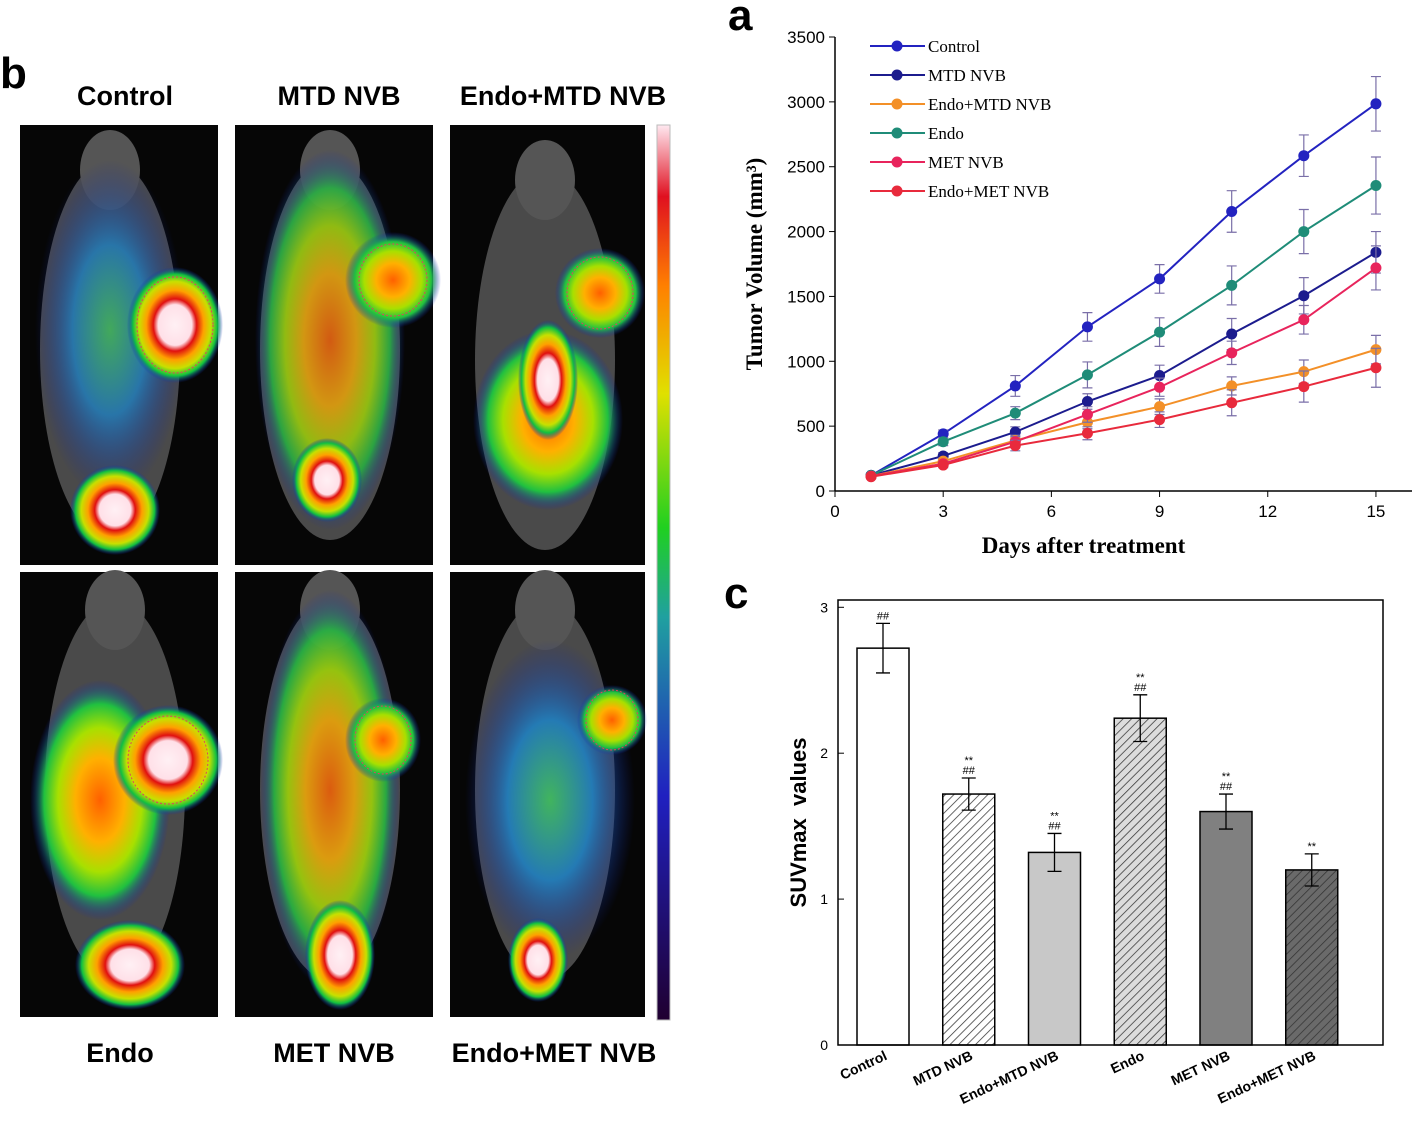 This screenshot has width=1418, height=1135. What do you see at coordinates (1051, 511) in the screenshot?
I see `x-tick-label: 6` at bounding box center [1051, 511].